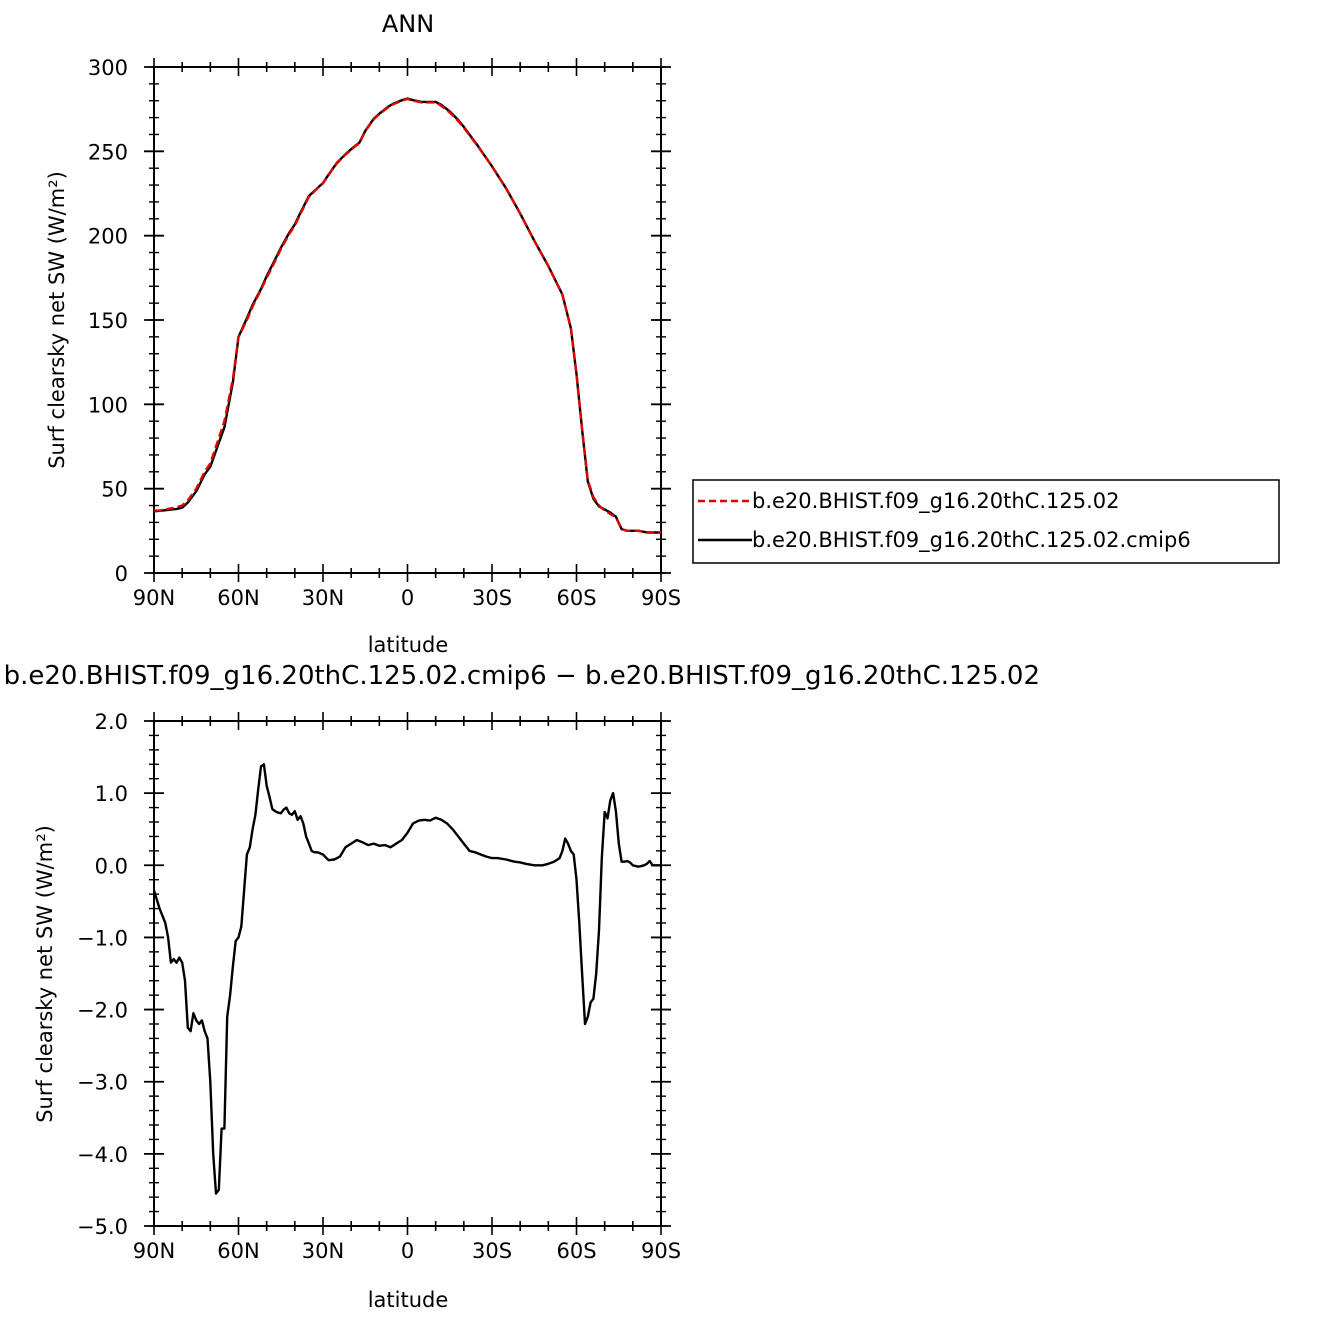 This screenshot has height=1319, width=1322. What do you see at coordinates (45, 974) in the screenshot?
I see `bottom-y-axis-label: Surf clearsky net SW (W/m²)` at bounding box center [45, 974].